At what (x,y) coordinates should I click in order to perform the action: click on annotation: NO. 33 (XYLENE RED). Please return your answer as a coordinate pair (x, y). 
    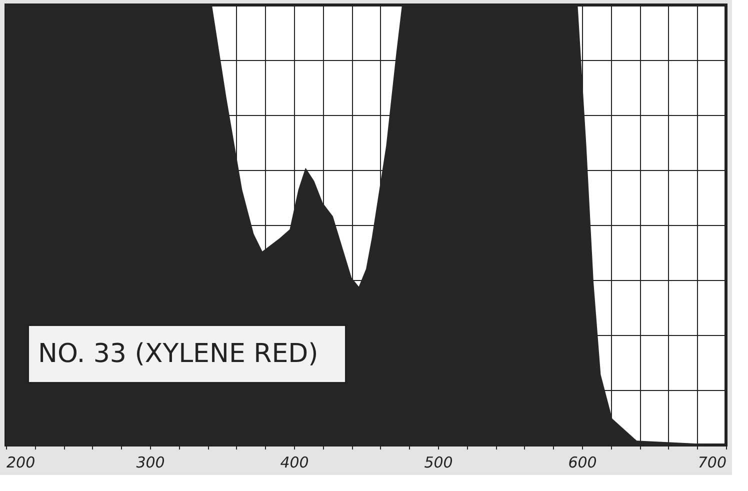
    Looking at the image, I should click on (178, 354).